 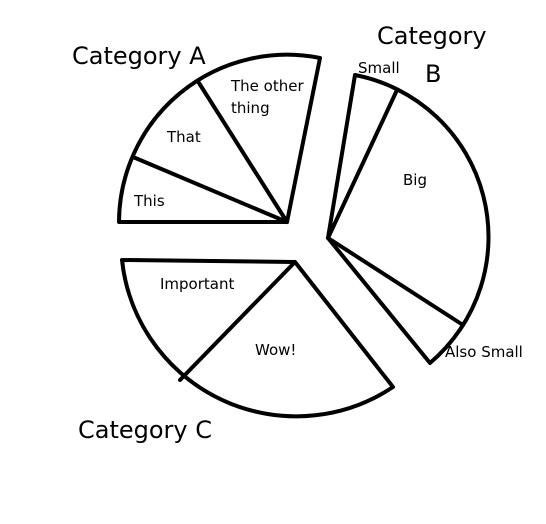 I want to click on segment-label-that: That, so click(x=183, y=137).